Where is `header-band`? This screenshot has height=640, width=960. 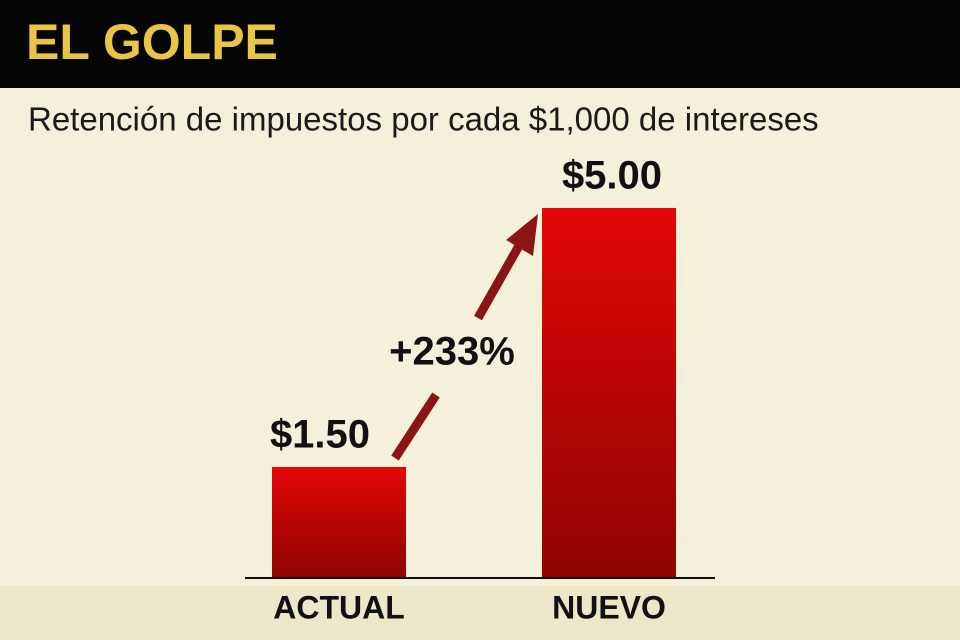
header-band is located at coordinates (480, 44).